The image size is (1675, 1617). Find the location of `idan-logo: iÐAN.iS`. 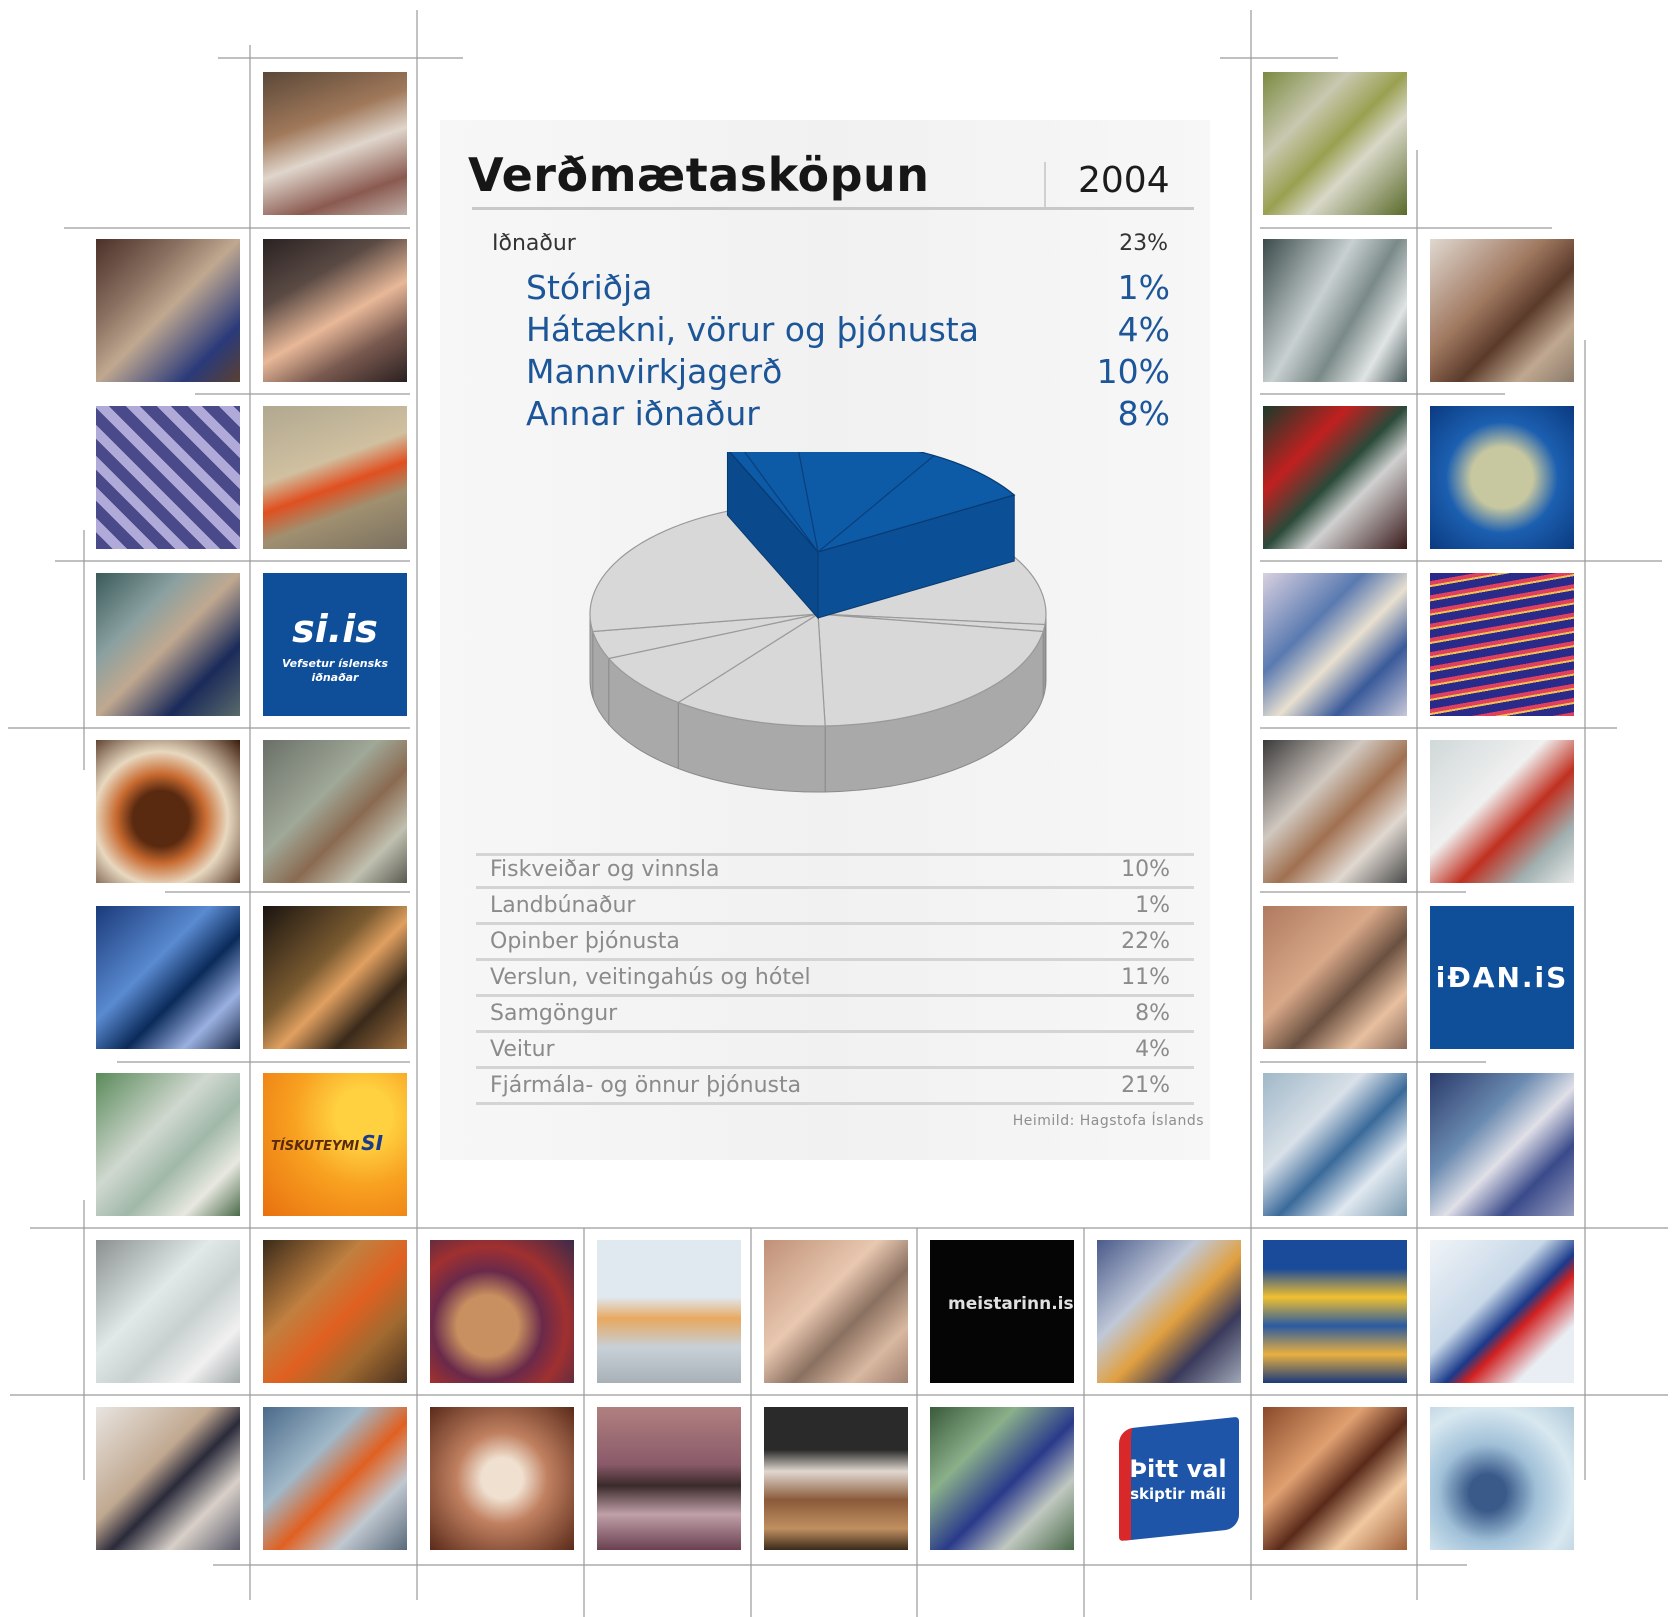

idan-logo: iÐAN.iS is located at coordinates (1502, 977).